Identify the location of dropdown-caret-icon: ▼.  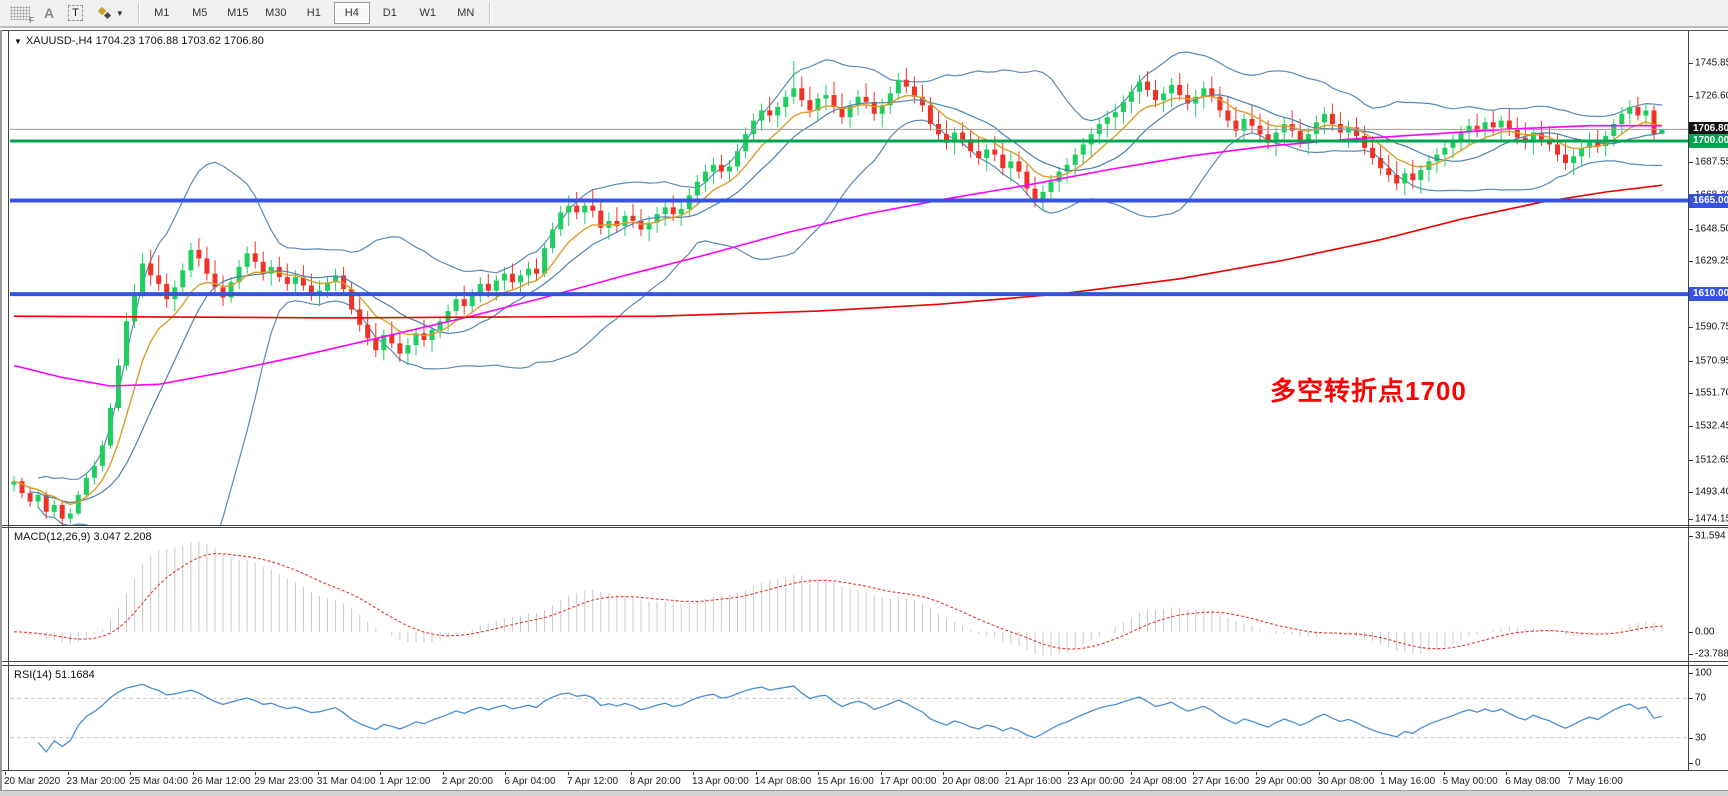
(119, 13).